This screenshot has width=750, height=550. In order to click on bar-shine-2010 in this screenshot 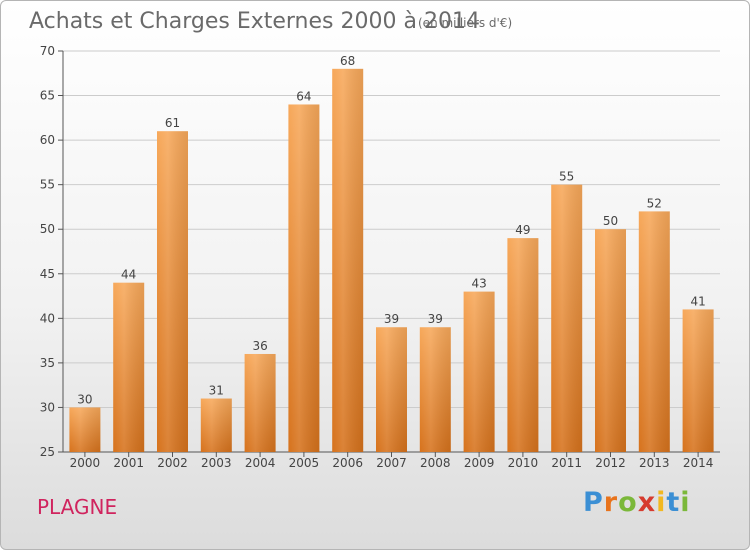, I will do `click(523, 345)`.